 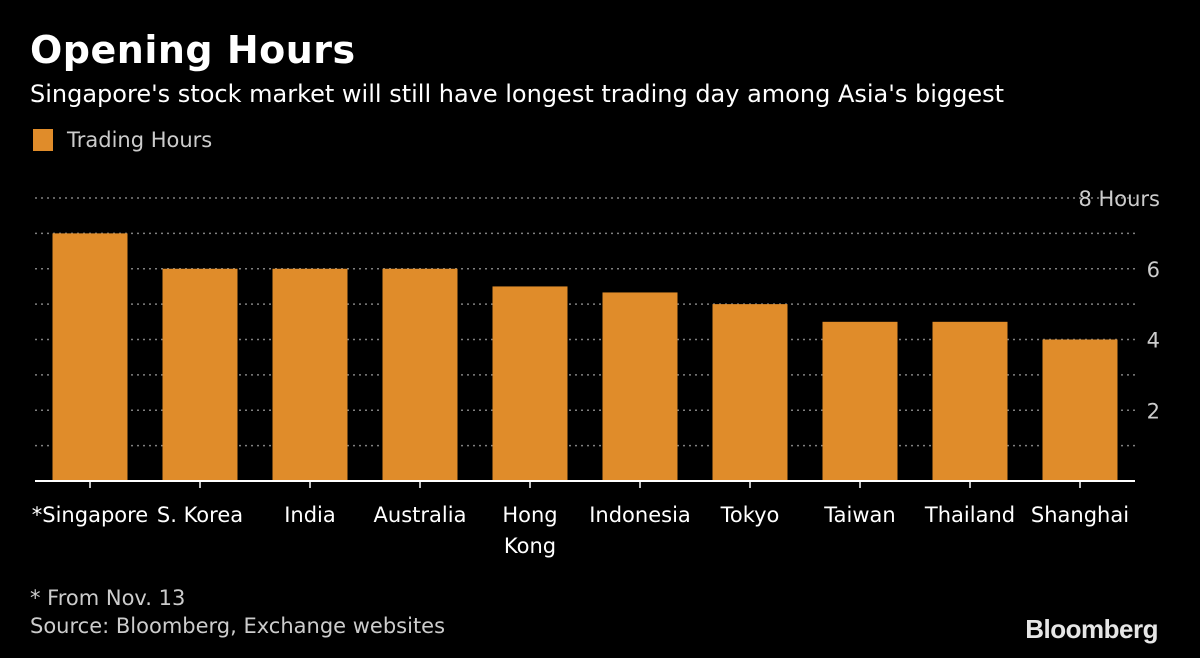 What do you see at coordinates (193, 50) in the screenshot?
I see `chart-title: Opening Hours` at bounding box center [193, 50].